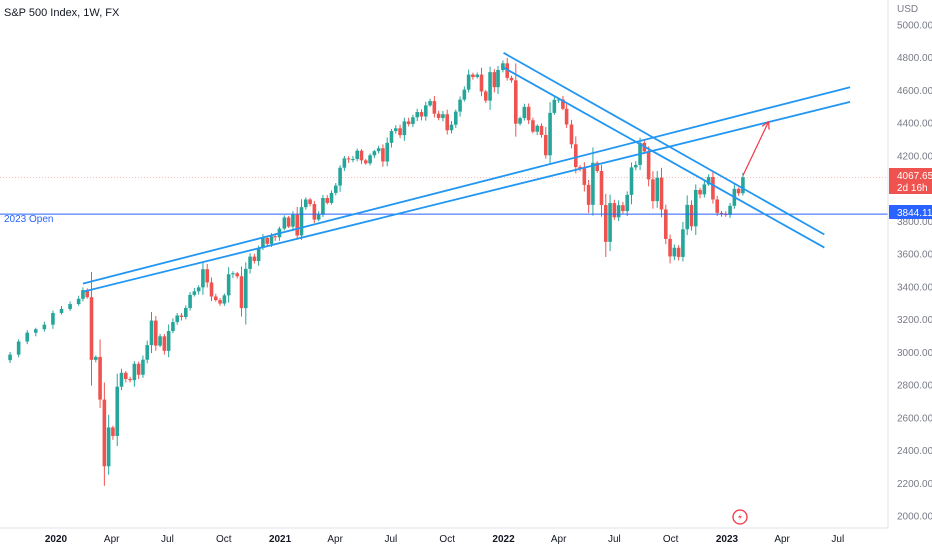 The image size is (932, 550). What do you see at coordinates (914, 255) in the screenshot?
I see `price-tick-label: 3600.00` at bounding box center [914, 255].